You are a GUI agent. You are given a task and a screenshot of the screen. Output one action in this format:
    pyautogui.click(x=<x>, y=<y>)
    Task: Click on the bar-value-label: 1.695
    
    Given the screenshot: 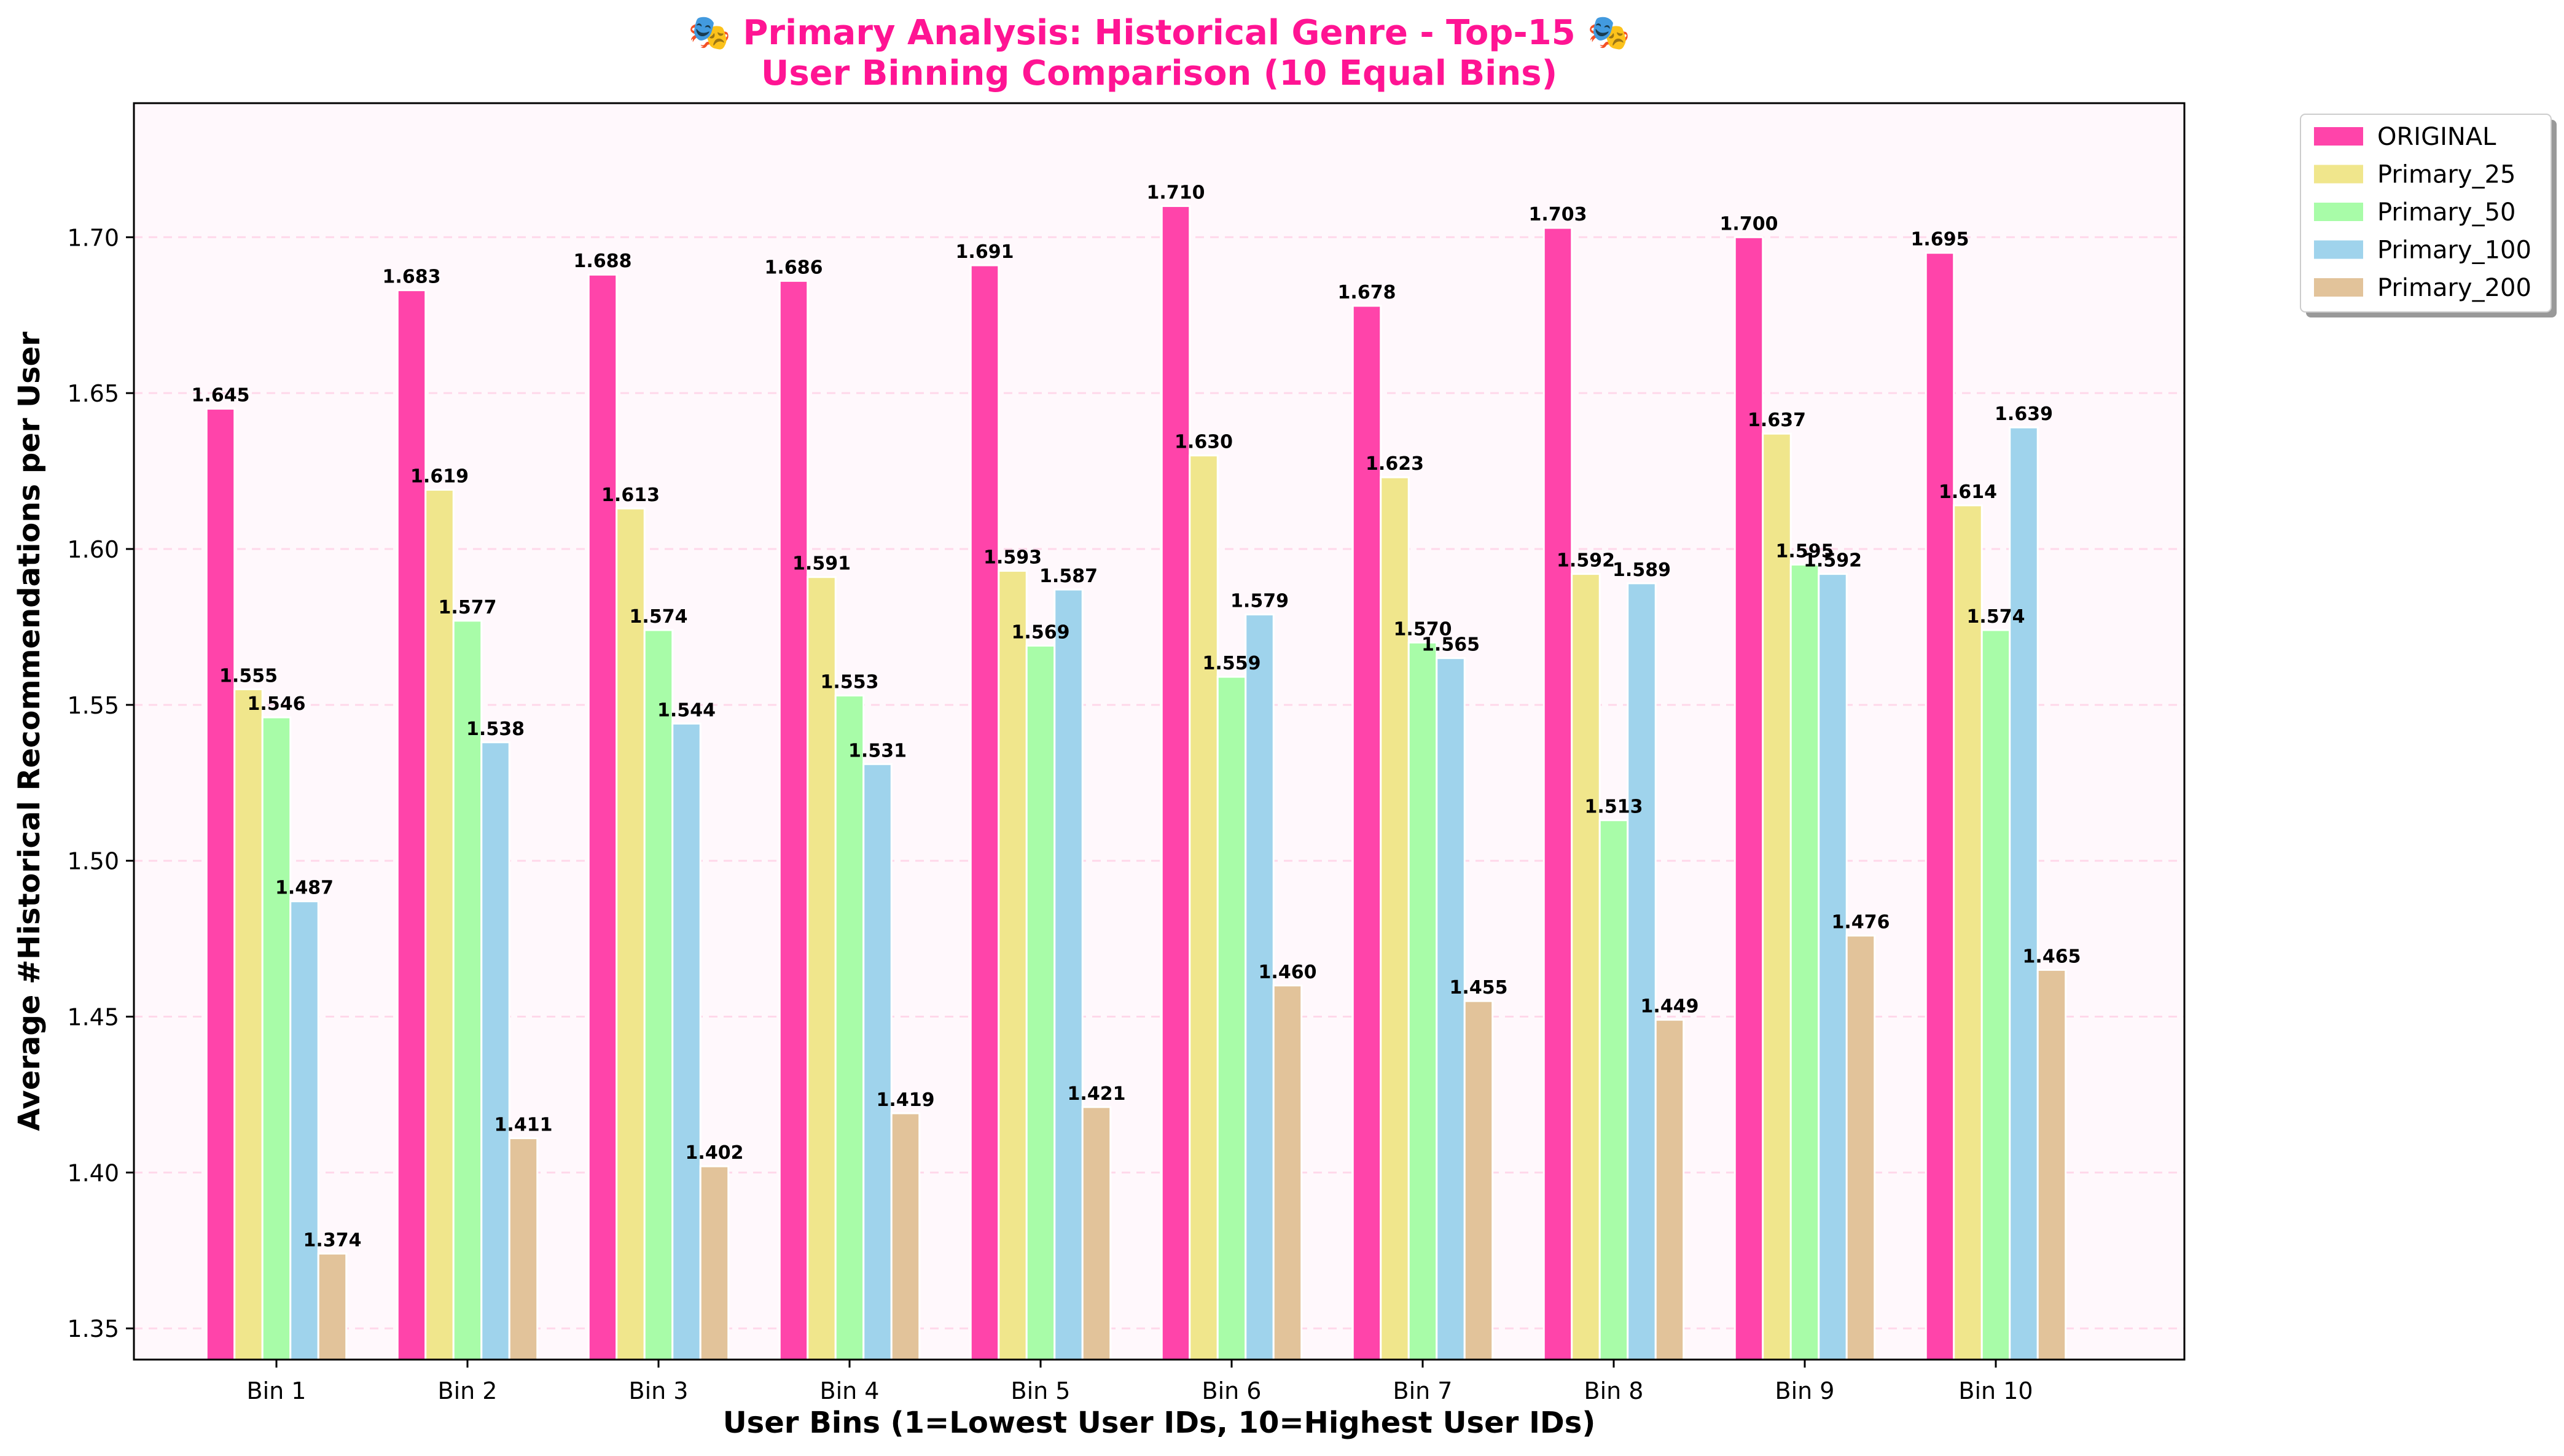 What is the action you would take?
    pyautogui.click(x=1940, y=240)
    